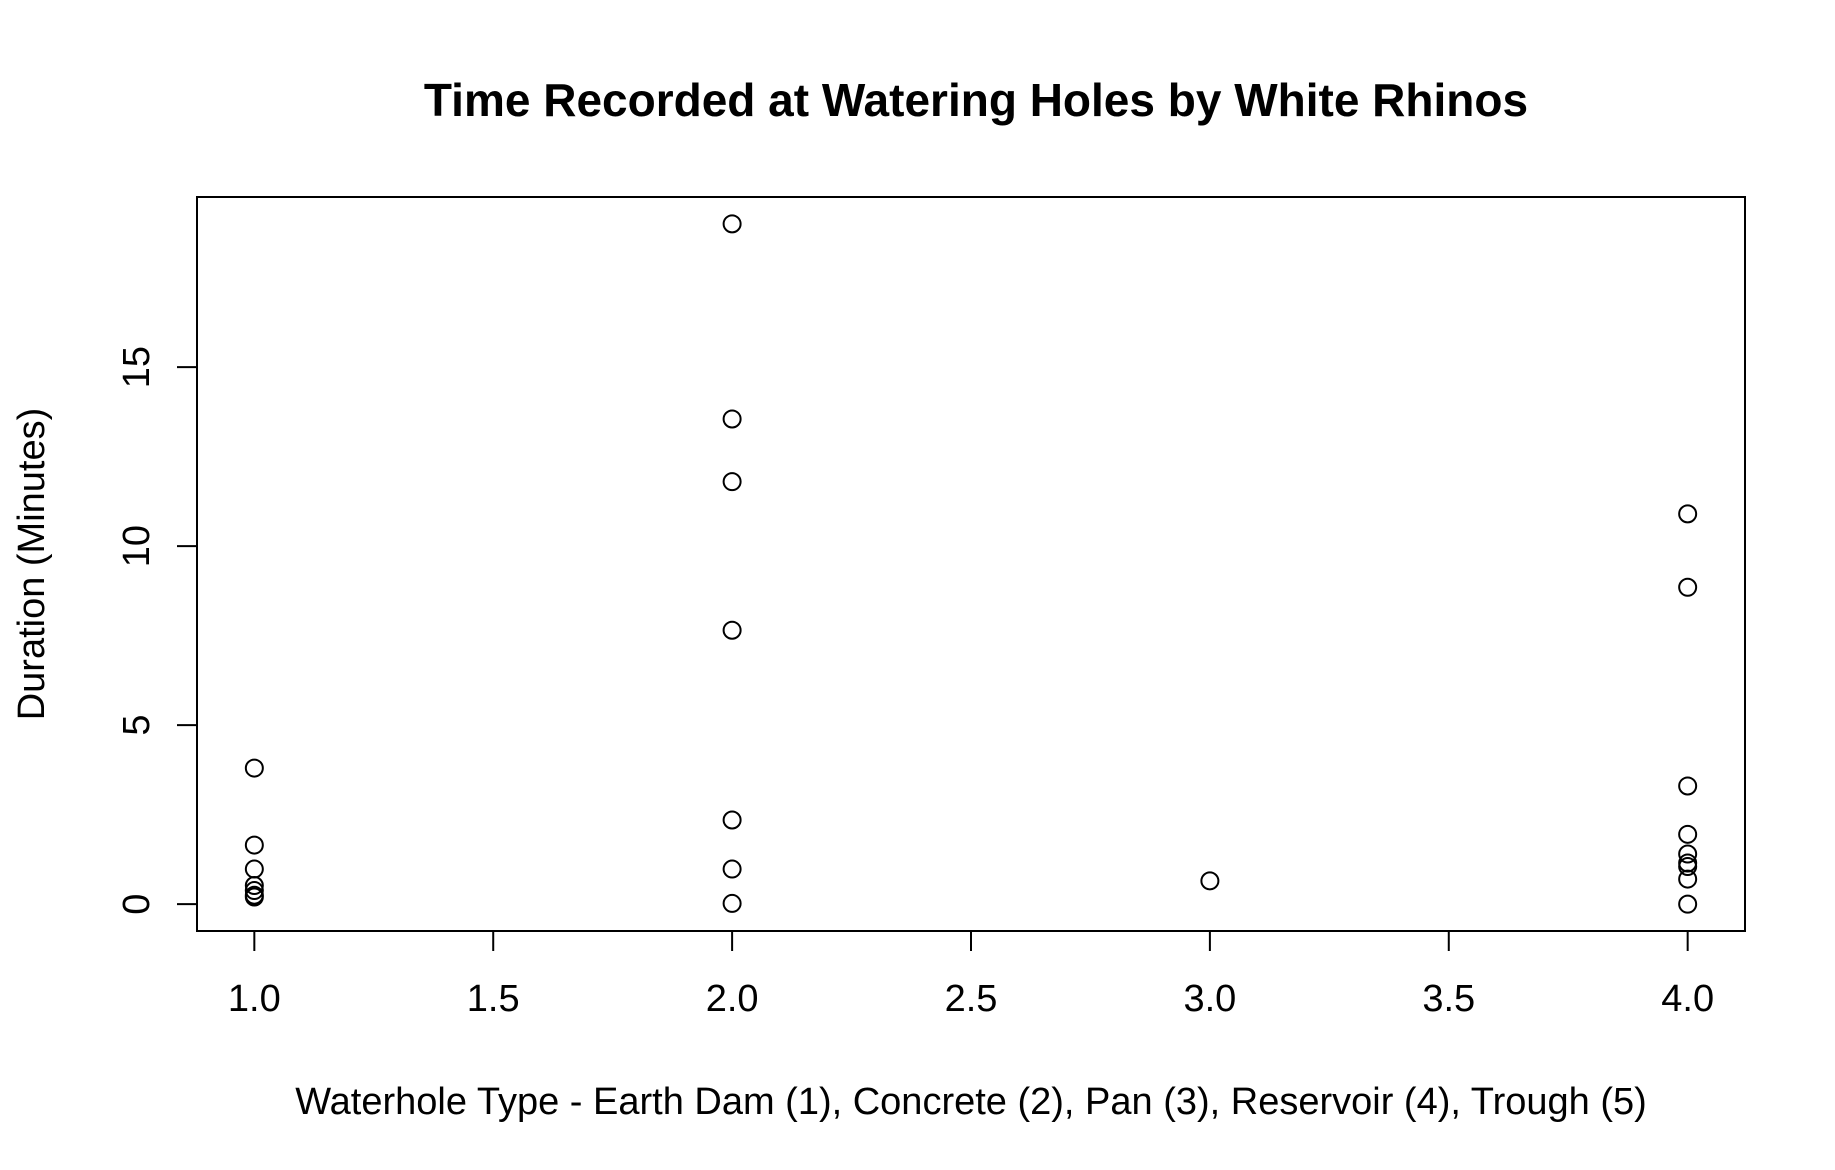 The image size is (1835, 1170). Describe the element at coordinates (137, 367) in the screenshot. I see `y-tick-label: 15` at that location.